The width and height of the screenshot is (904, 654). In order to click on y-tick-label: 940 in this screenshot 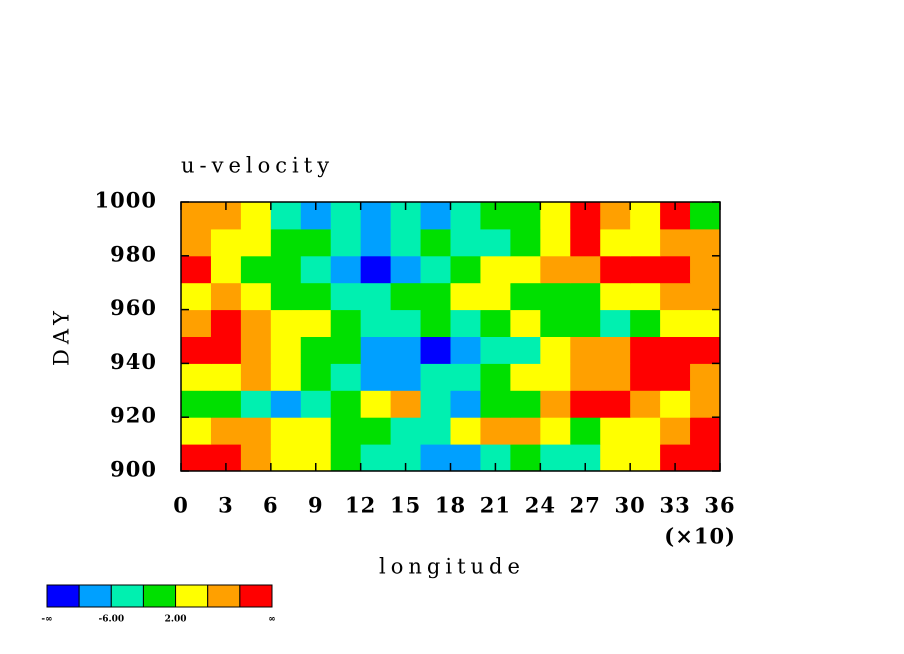, I will do `click(133, 361)`.